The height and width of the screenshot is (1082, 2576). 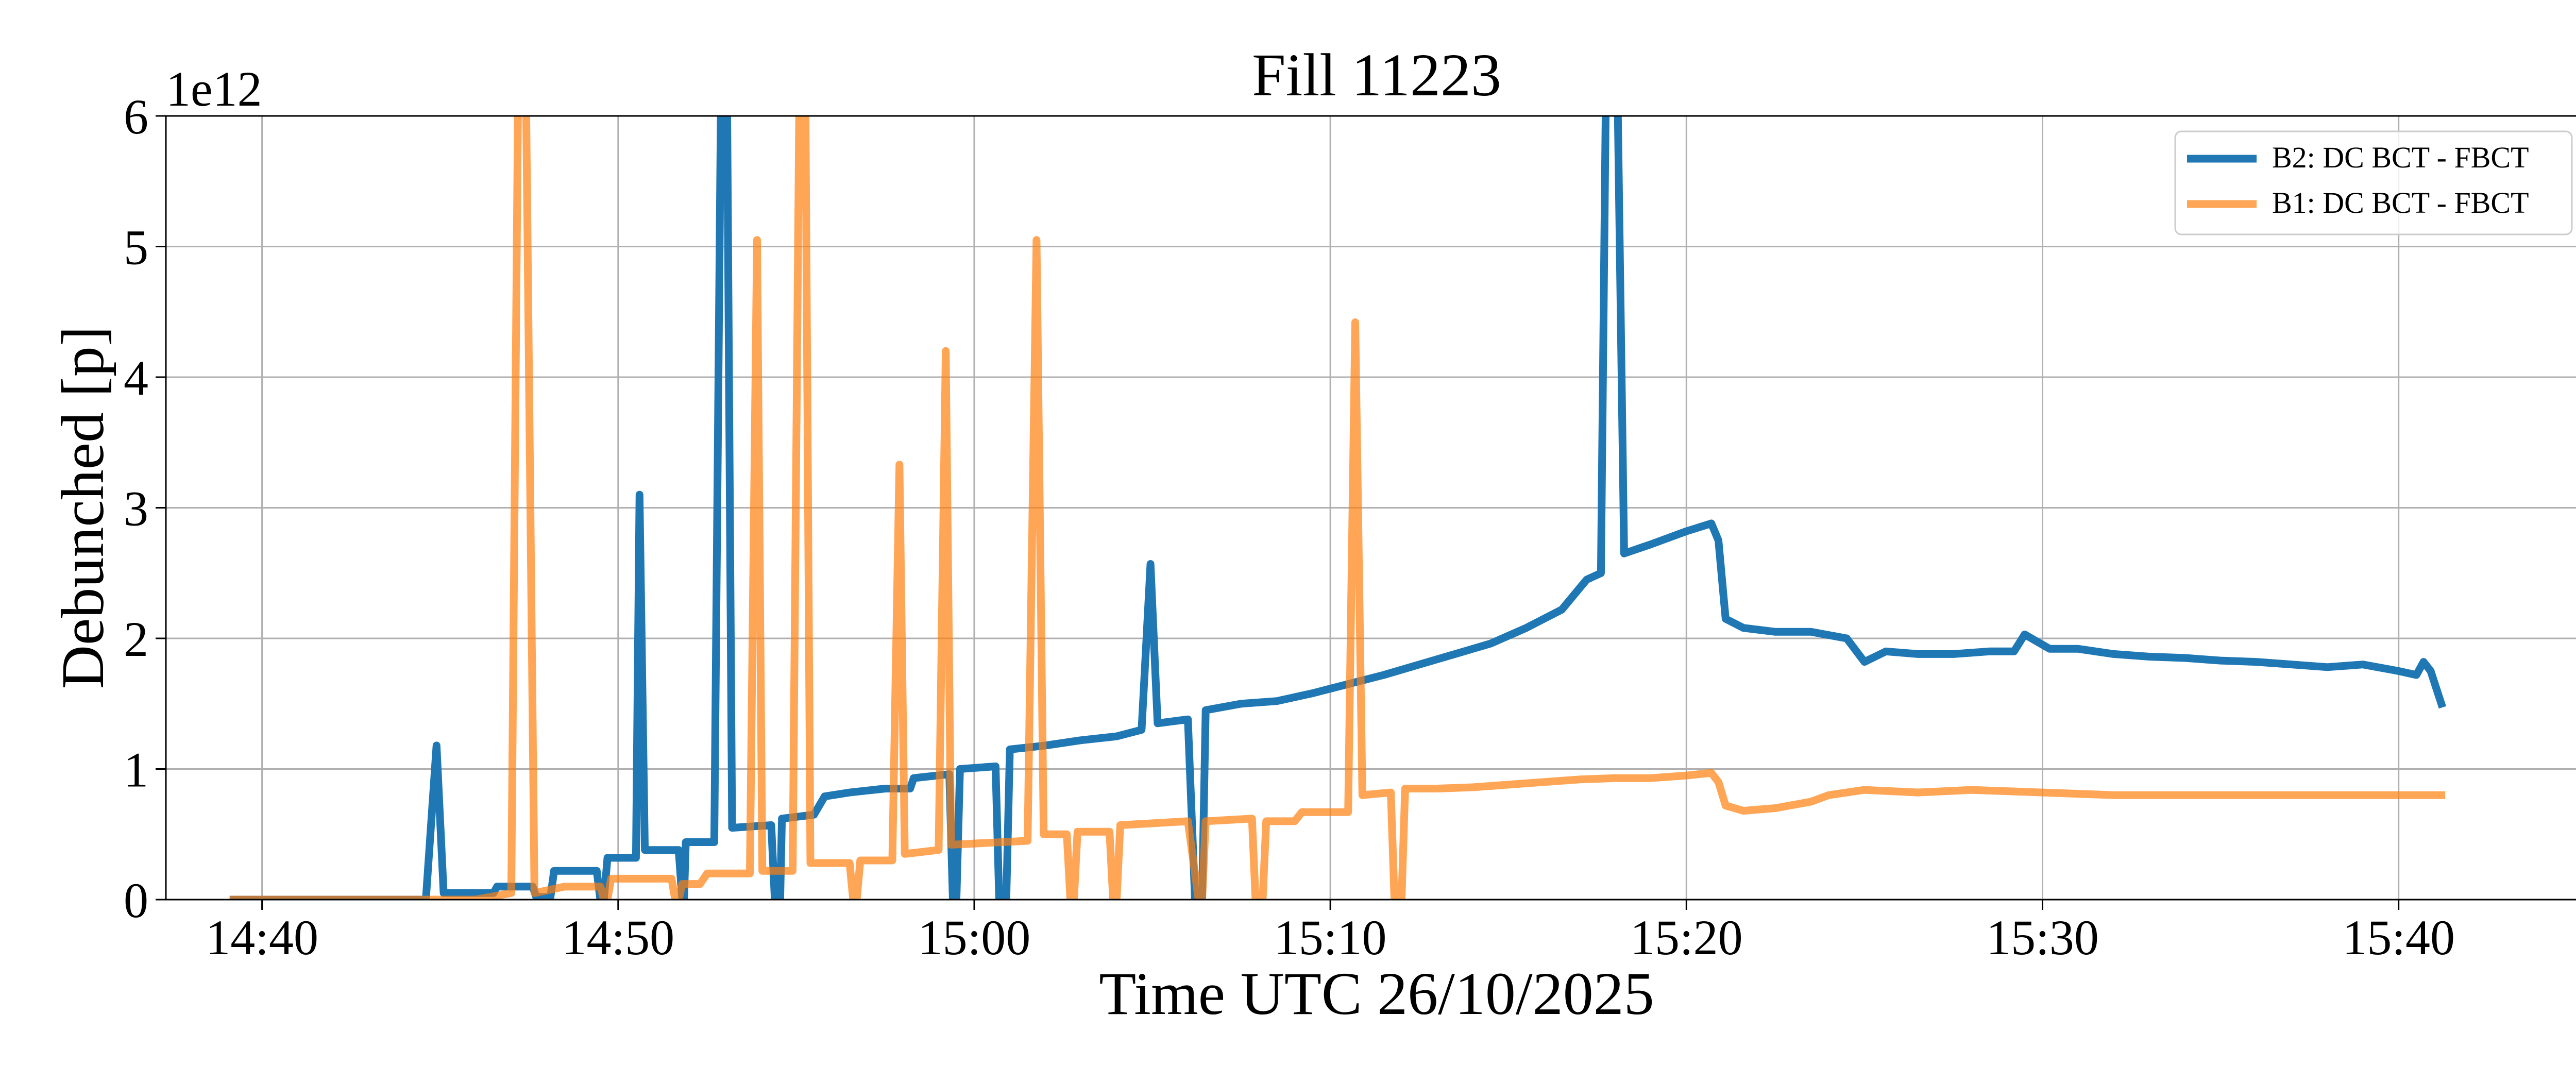 I want to click on y-tick-label: 0, so click(x=136, y=900).